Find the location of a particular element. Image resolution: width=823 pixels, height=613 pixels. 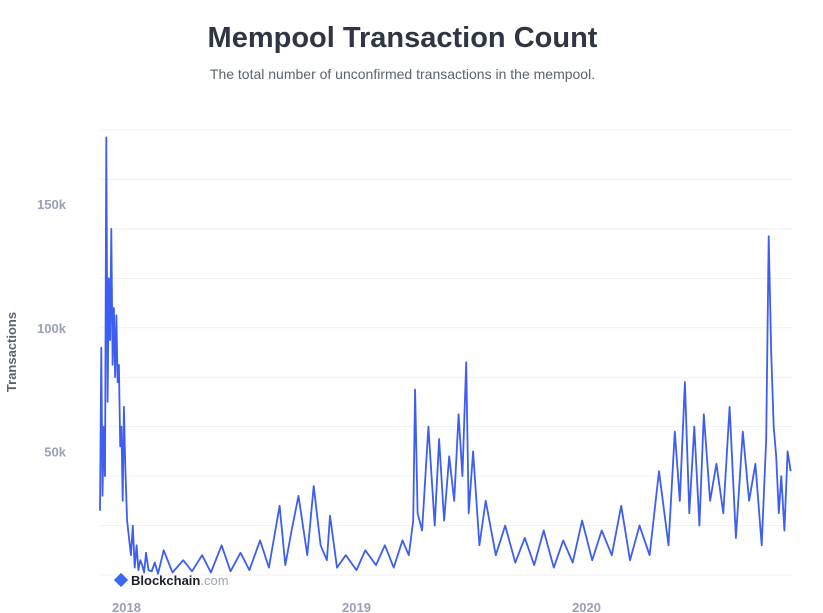

x-tick-label: 2018 is located at coordinates (126, 606).